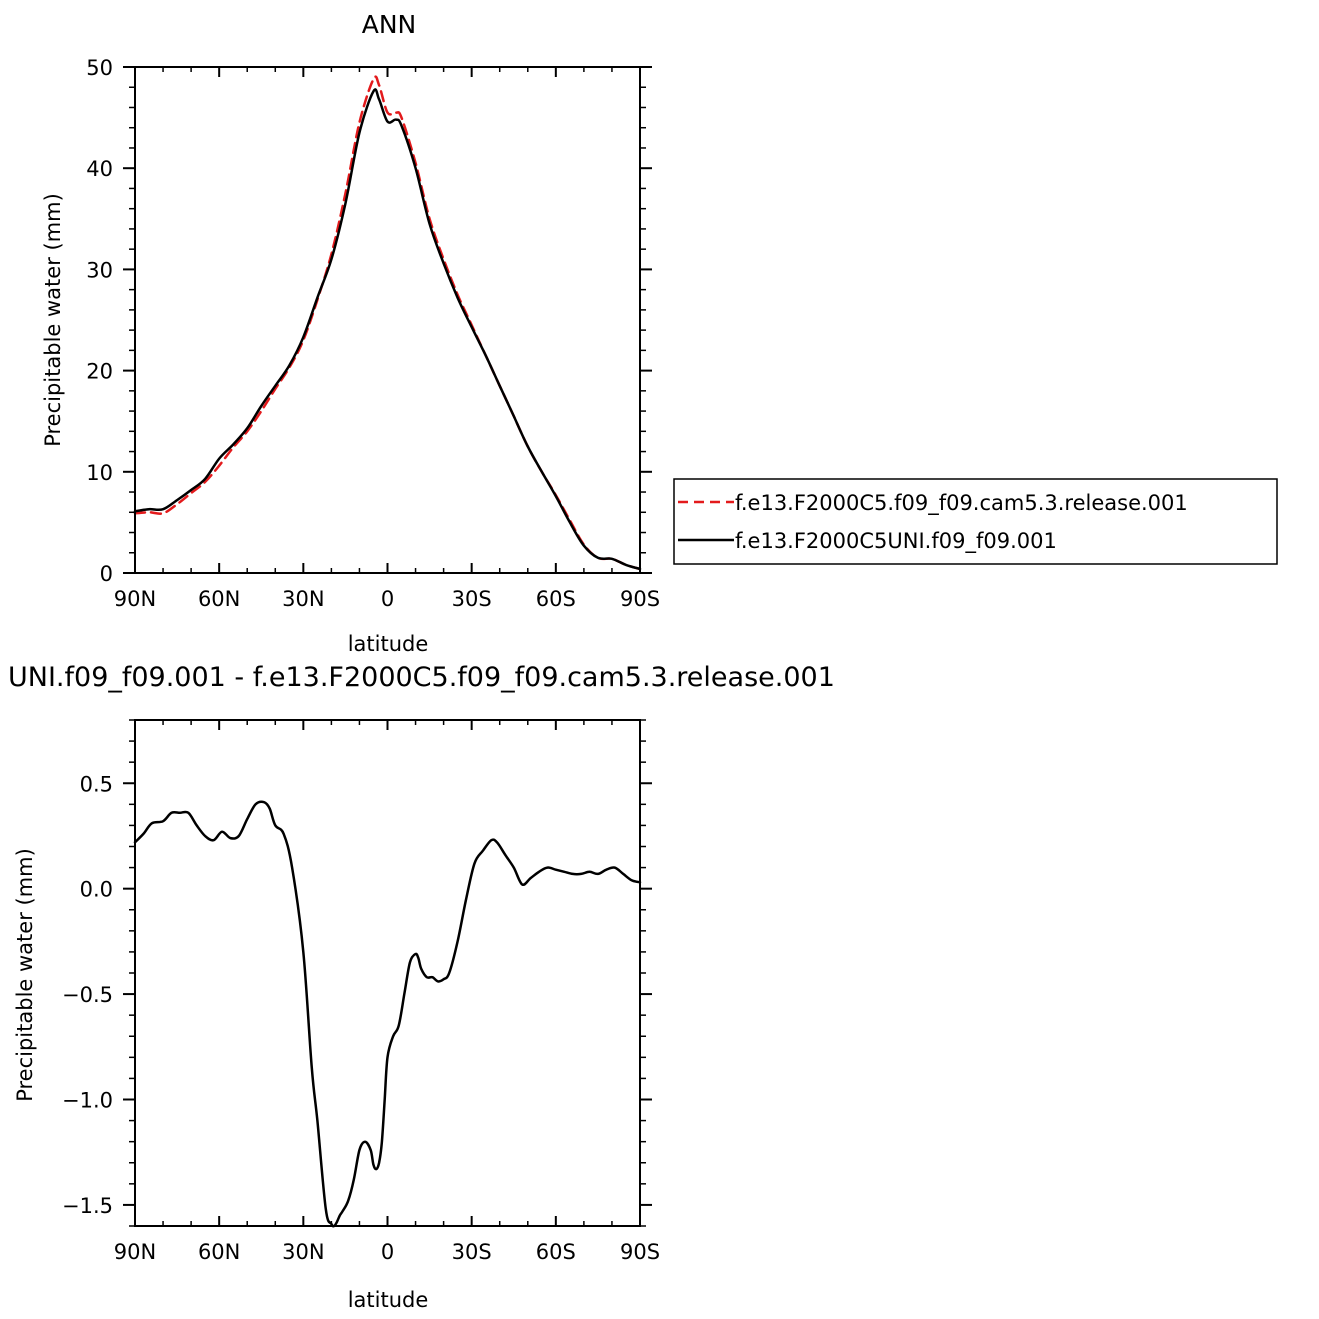 This screenshot has width=1319, height=1319. What do you see at coordinates (87, 1101) in the screenshot?
I see `y-tick-label: −1.0` at bounding box center [87, 1101].